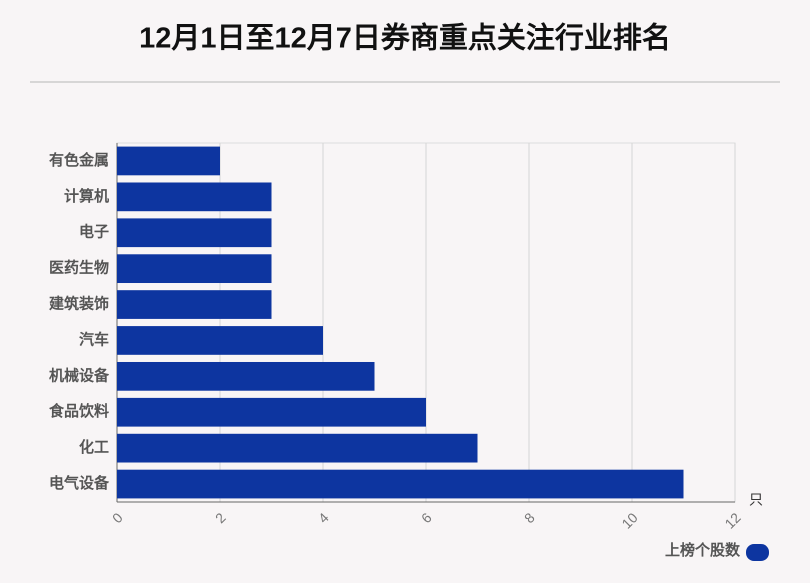  Describe the element at coordinates (79, 375) in the screenshot. I see `y-tick-label: 机械设备` at that location.